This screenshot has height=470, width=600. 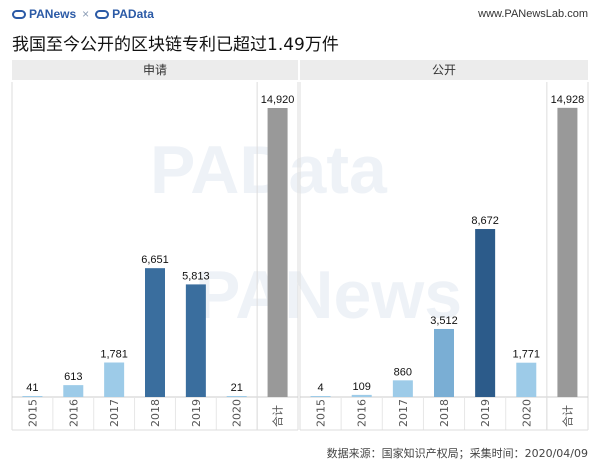 I want to click on application-data-label: 1,781, so click(x=114, y=355).